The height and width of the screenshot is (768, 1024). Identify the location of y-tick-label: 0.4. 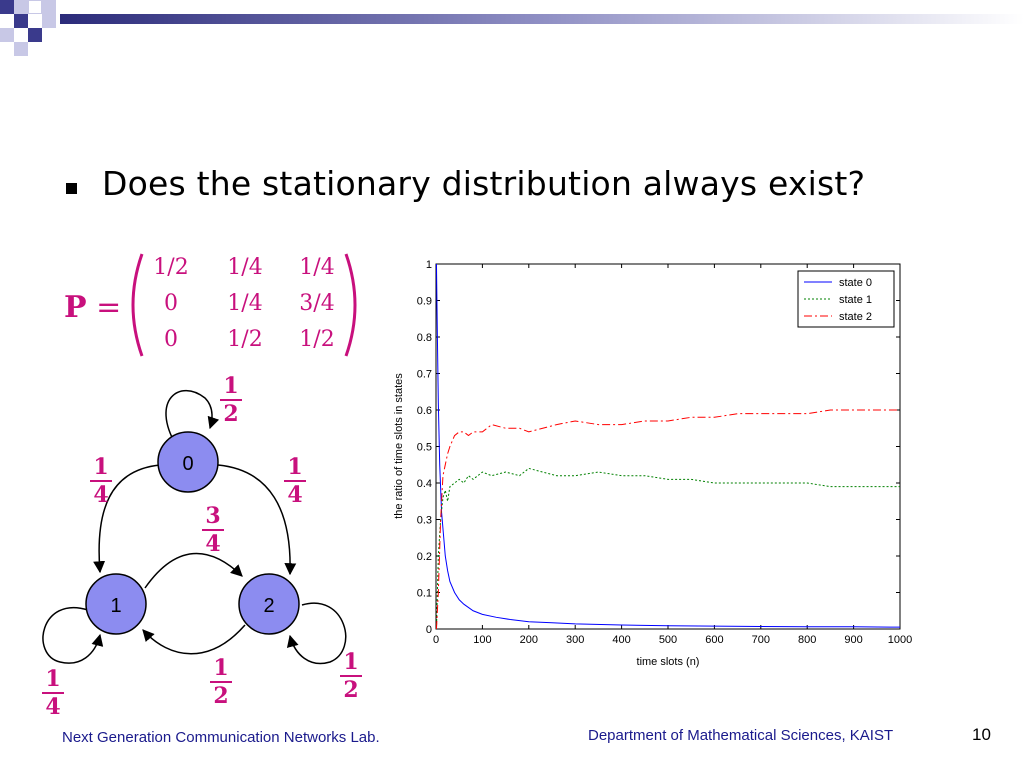
(424, 484).